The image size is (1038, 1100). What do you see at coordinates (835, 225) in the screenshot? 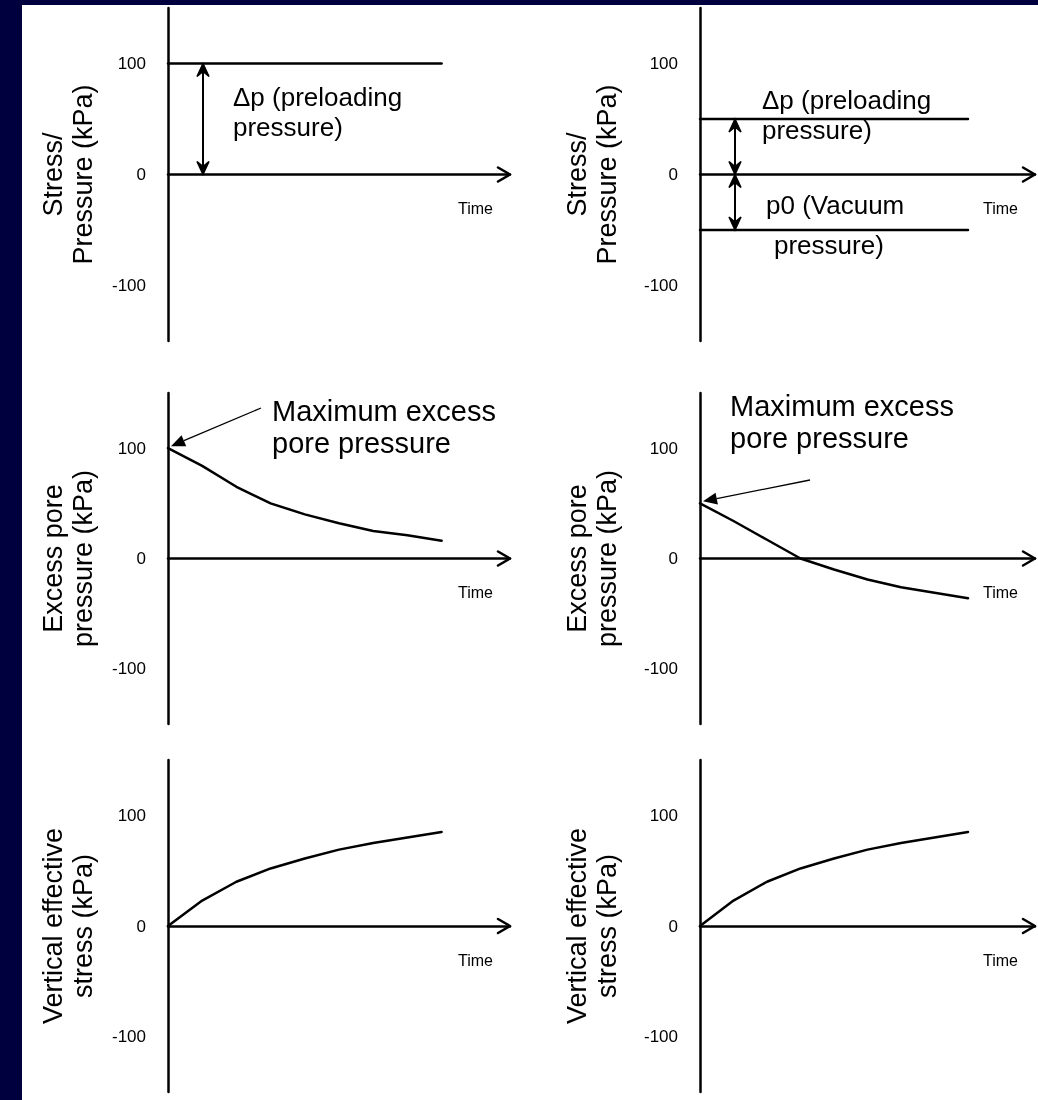
I see `annotation: p0 (Vacuum pressure)` at bounding box center [835, 225].